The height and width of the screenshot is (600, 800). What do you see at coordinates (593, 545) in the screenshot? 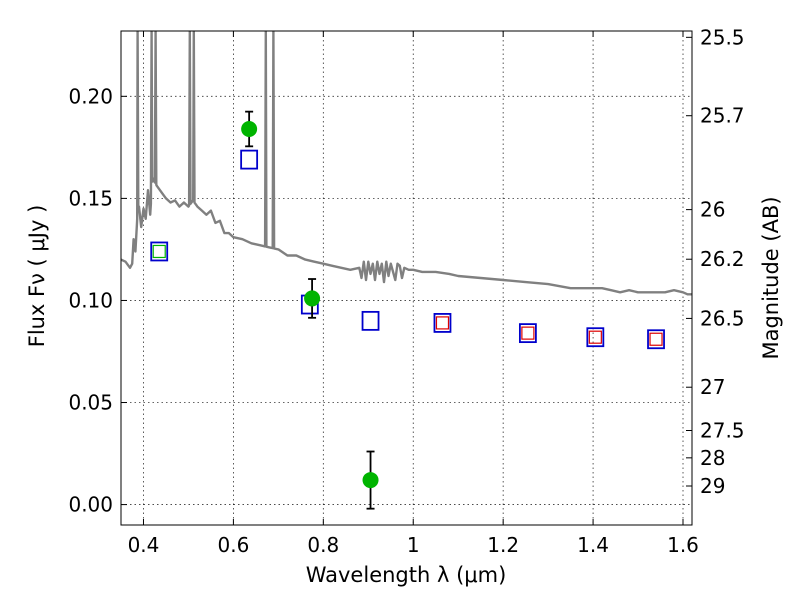
I see `x-tick-label: 1.4` at bounding box center [593, 545].